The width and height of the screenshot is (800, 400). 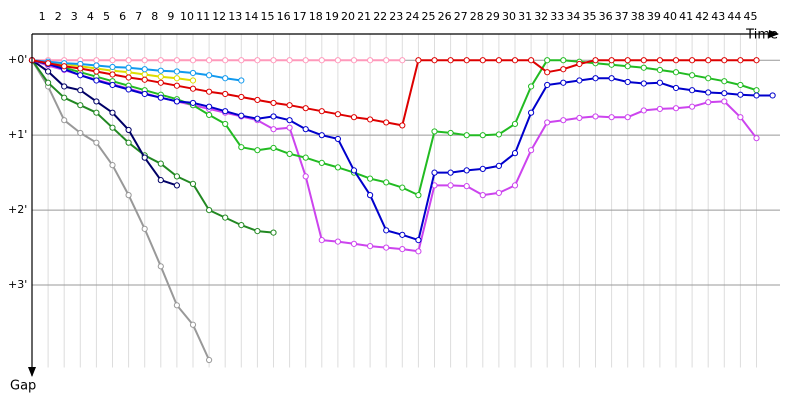 I want to click on x-tick-label: 21, so click(x=364, y=16).